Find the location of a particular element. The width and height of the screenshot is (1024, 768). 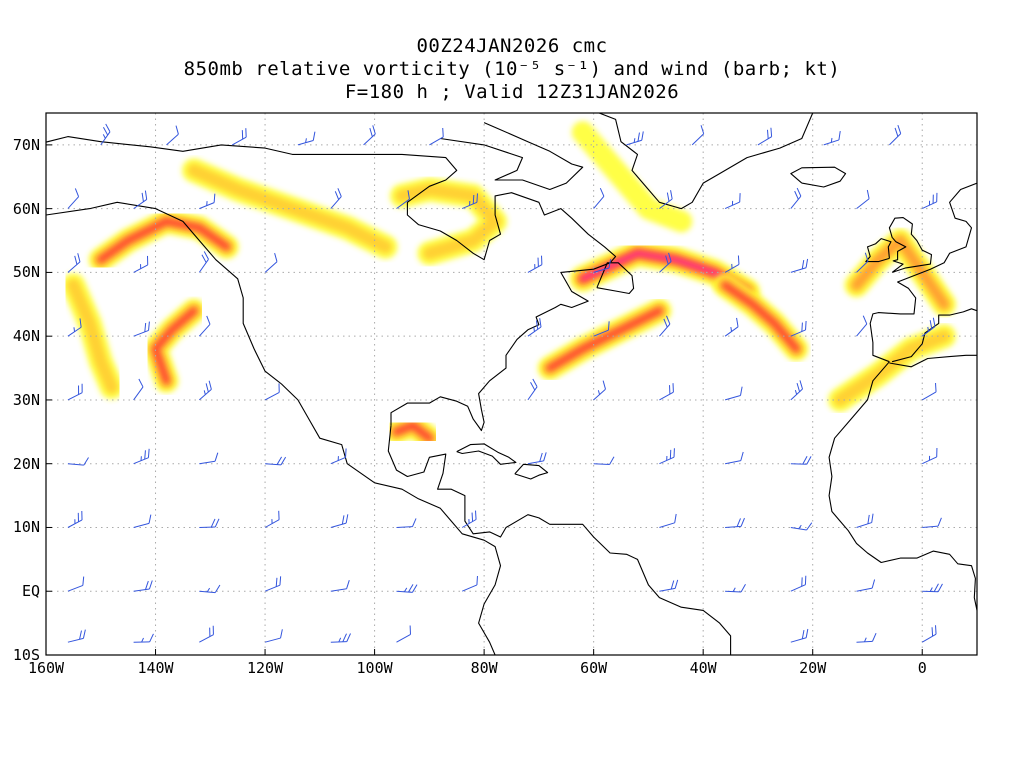

iceland is located at coordinates (818, 177).